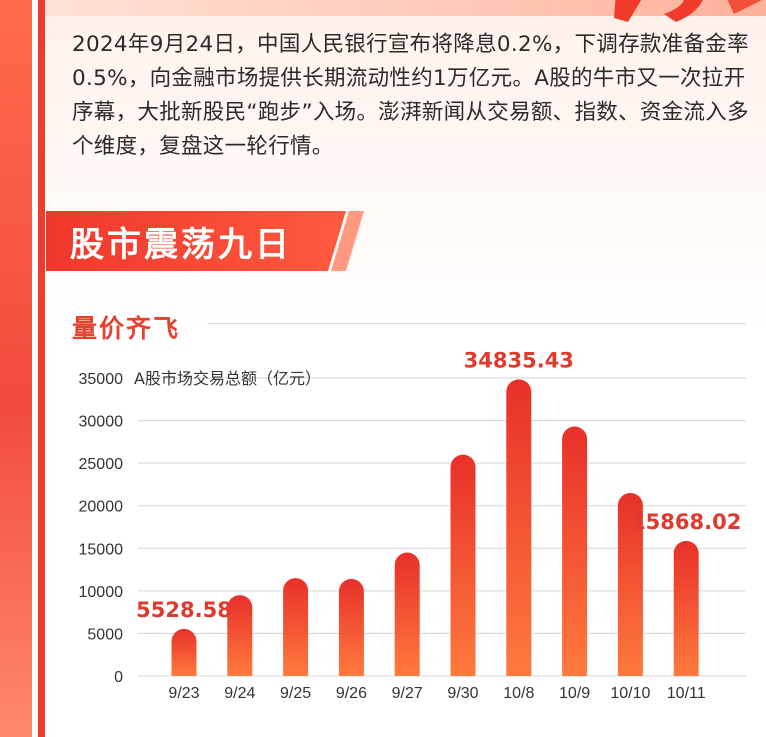 The image size is (766, 737). Describe the element at coordinates (181, 245) in the screenshot. I see `section-title: 股市震荡九日` at that location.